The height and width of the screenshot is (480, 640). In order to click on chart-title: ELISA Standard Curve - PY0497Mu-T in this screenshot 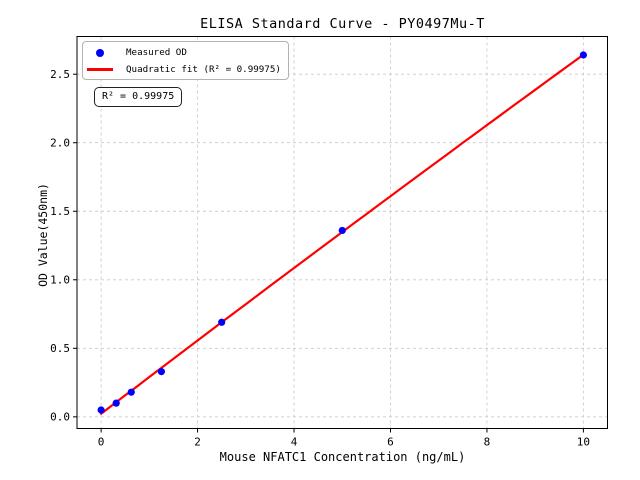, I will do `click(342, 24)`.